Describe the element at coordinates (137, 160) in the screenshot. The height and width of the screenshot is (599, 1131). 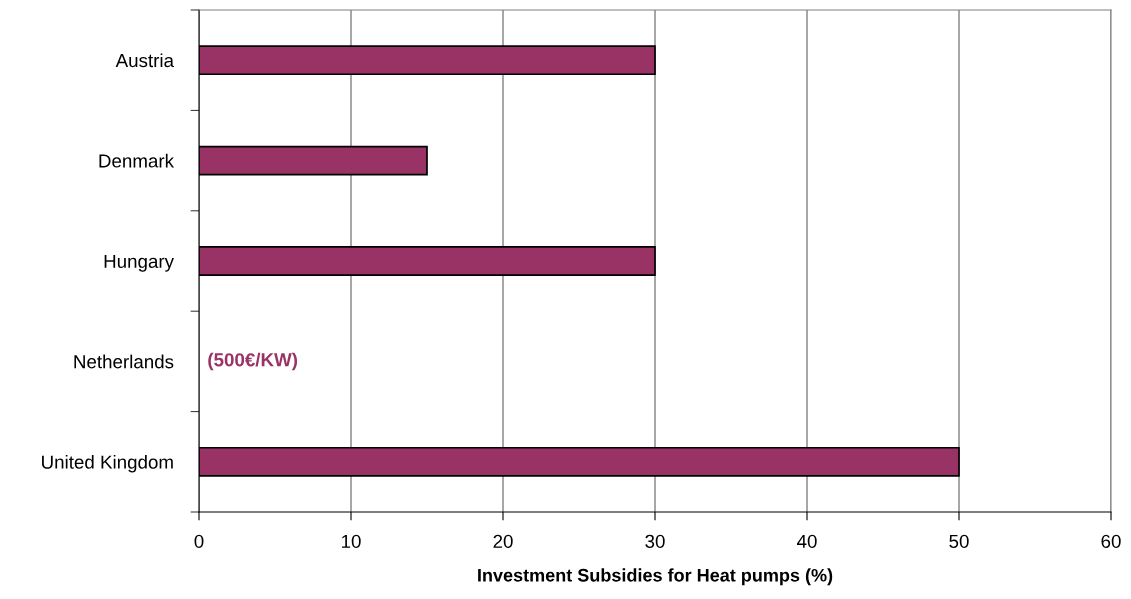
I see `y-tick-label: Denmark` at that location.